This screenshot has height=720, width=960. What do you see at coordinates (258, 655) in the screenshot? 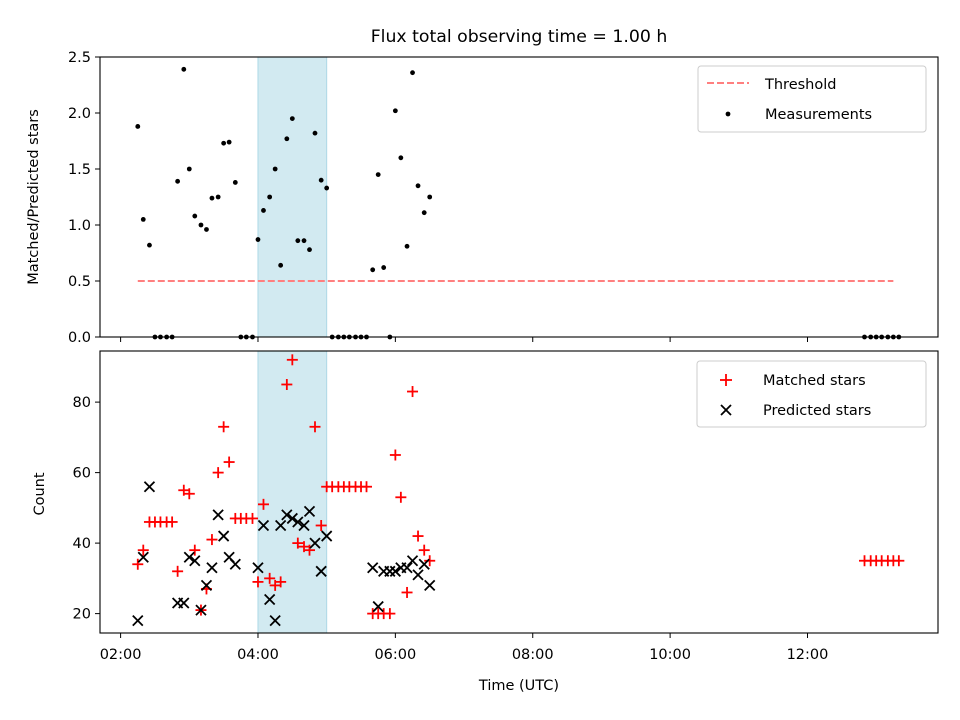
I see `x-tick-label: 04:00` at bounding box center [258, 655].